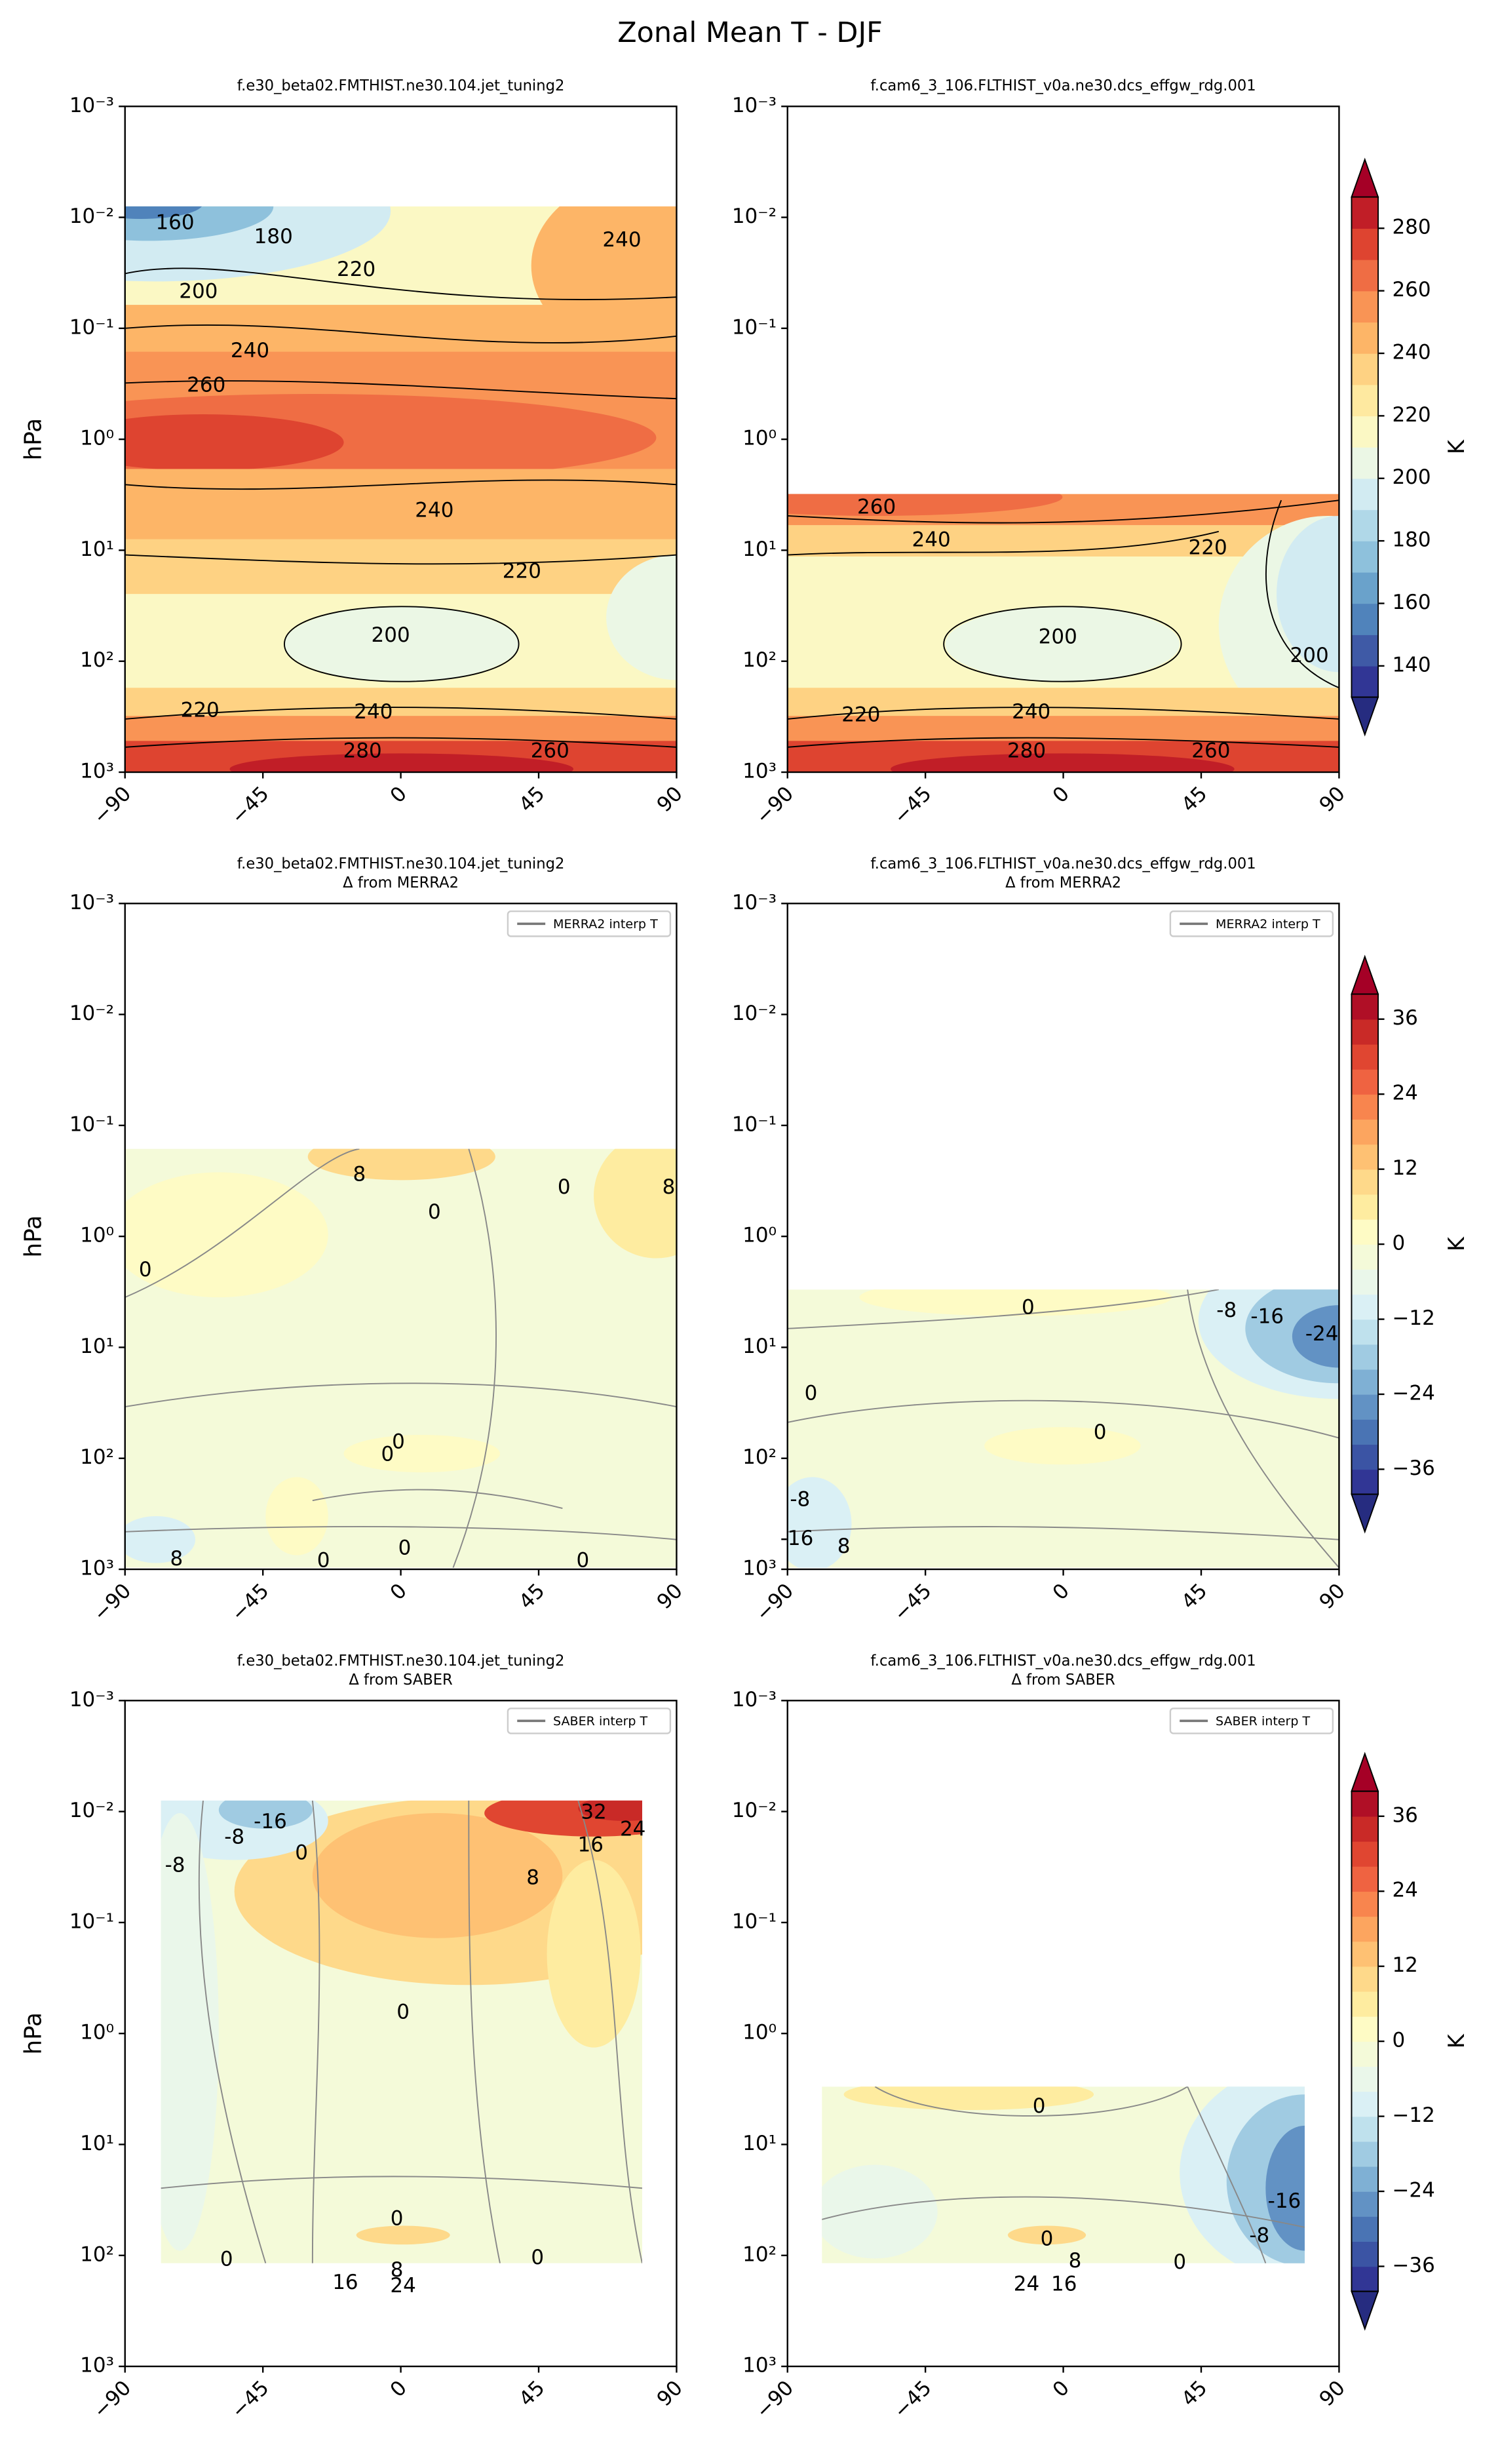 This screenshot has width=1500, height=2464. Describe the element at coordinates (760, 2365) in the screenshot. I see `y-tick-label: 10³` at that location.